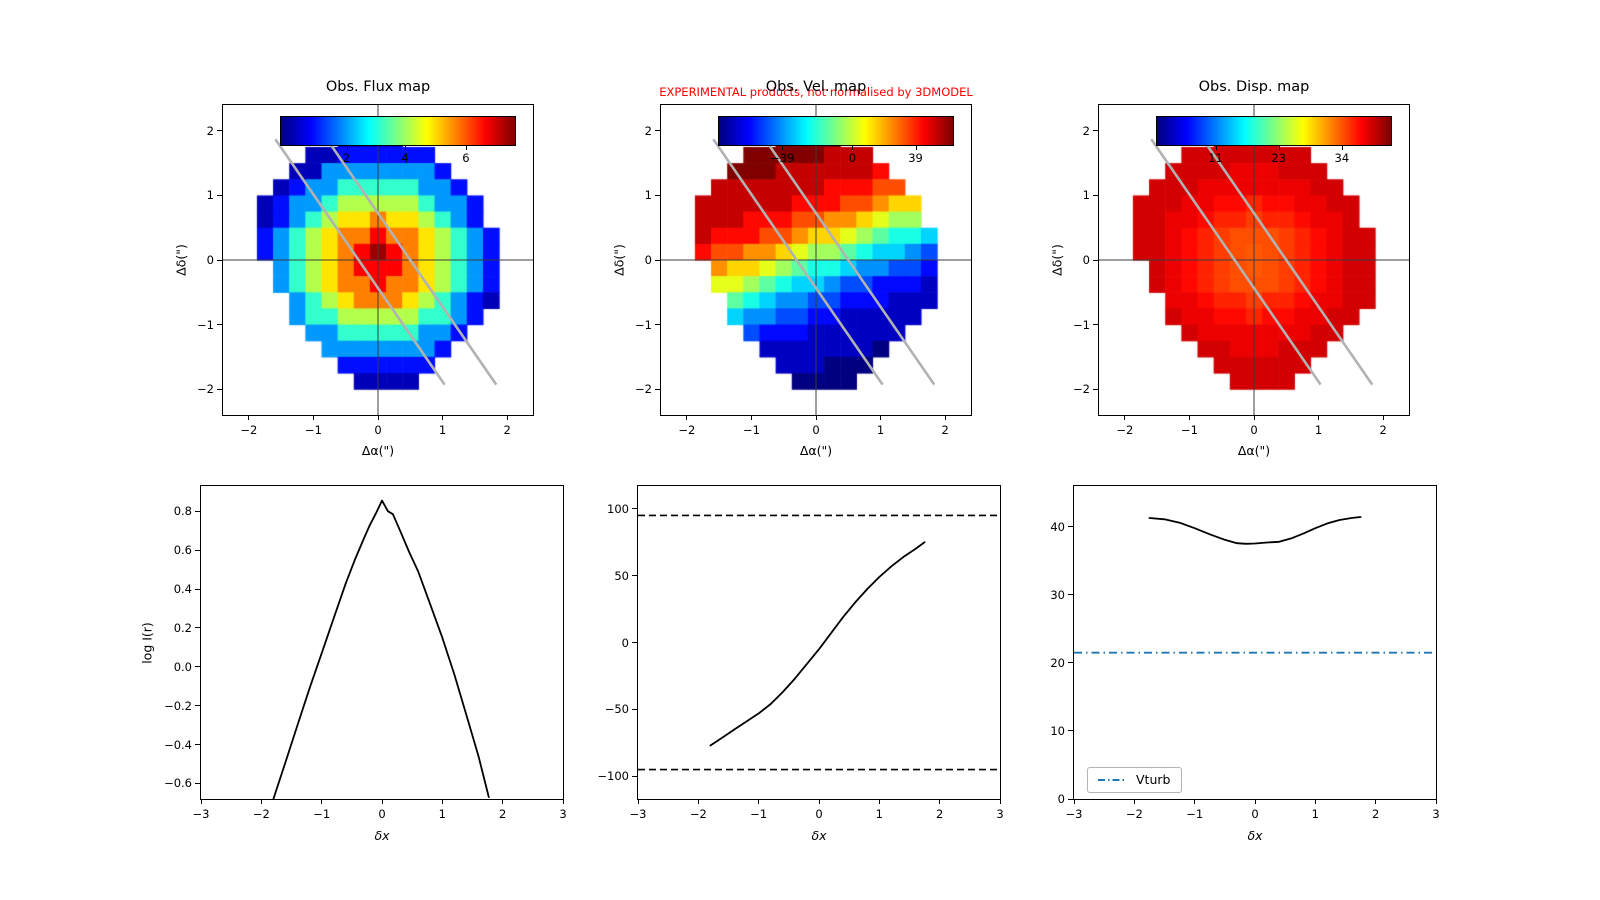 The width and height of the screenshot is (1600, 900). I want to click on disp-map-xlabel: Δα("), so click(1254, 450).